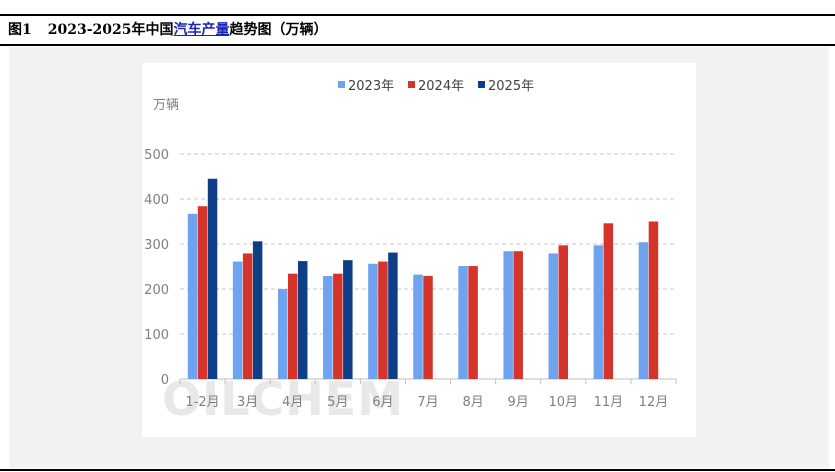  I want to click on x-tick-label: 6月, so click(382, 402).